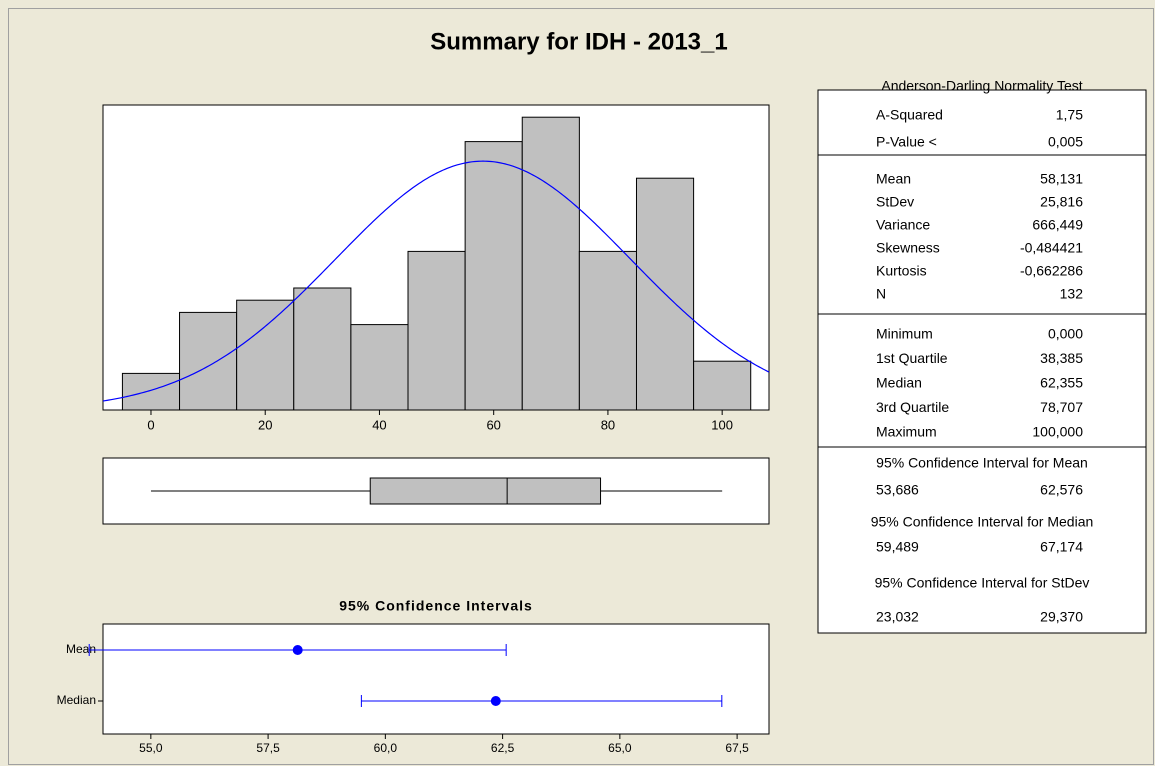 The width and height of the screenshot is (1155, 766). Describe the element at coordinates (893, 179) in the screenshot. I see `stat-label: Mean` at that location.